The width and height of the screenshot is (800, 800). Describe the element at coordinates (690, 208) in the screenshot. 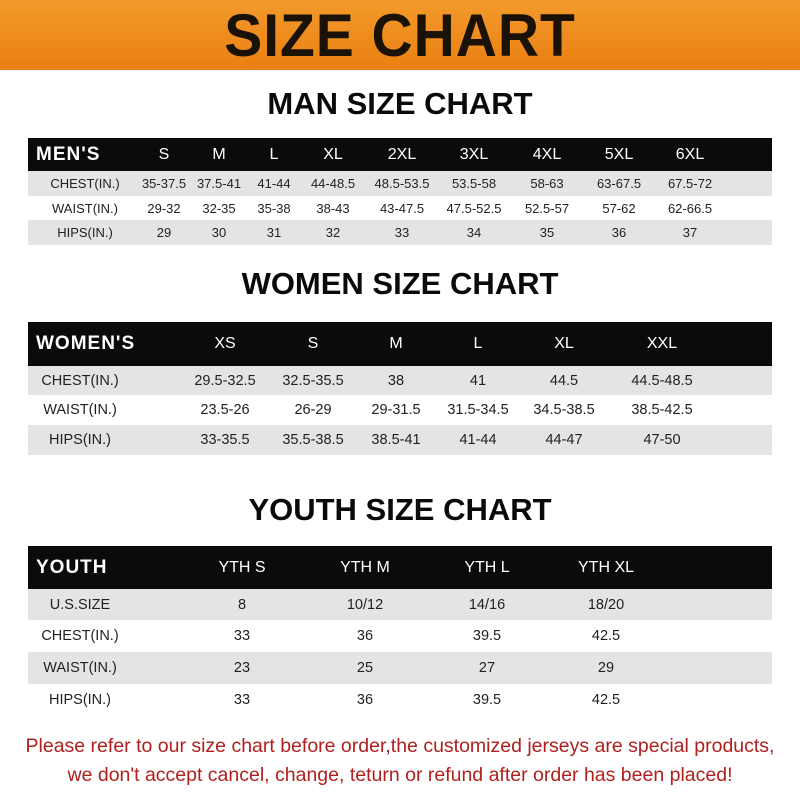

I see `measurement-cell: 62-66.5` at that location.